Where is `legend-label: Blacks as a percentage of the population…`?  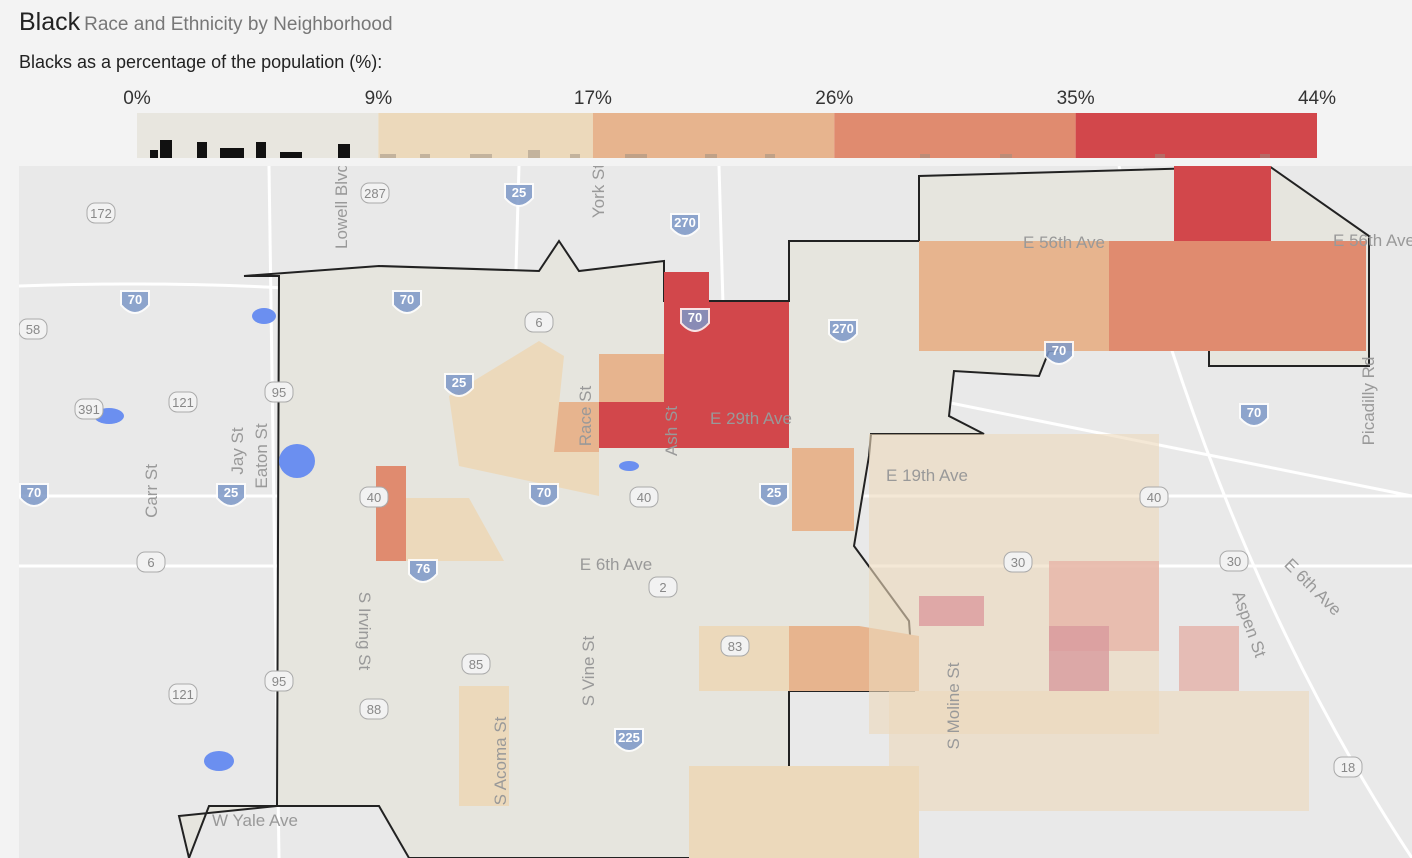
legend-label: Blacks as a percentage of the population… is located at coordinates (201, 62).